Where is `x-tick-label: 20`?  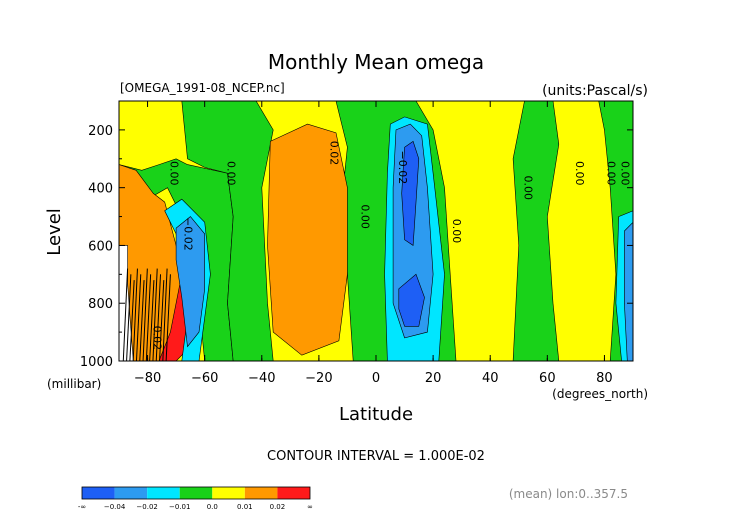
x-tick-label: 20 is located at coordinates (433, 378).